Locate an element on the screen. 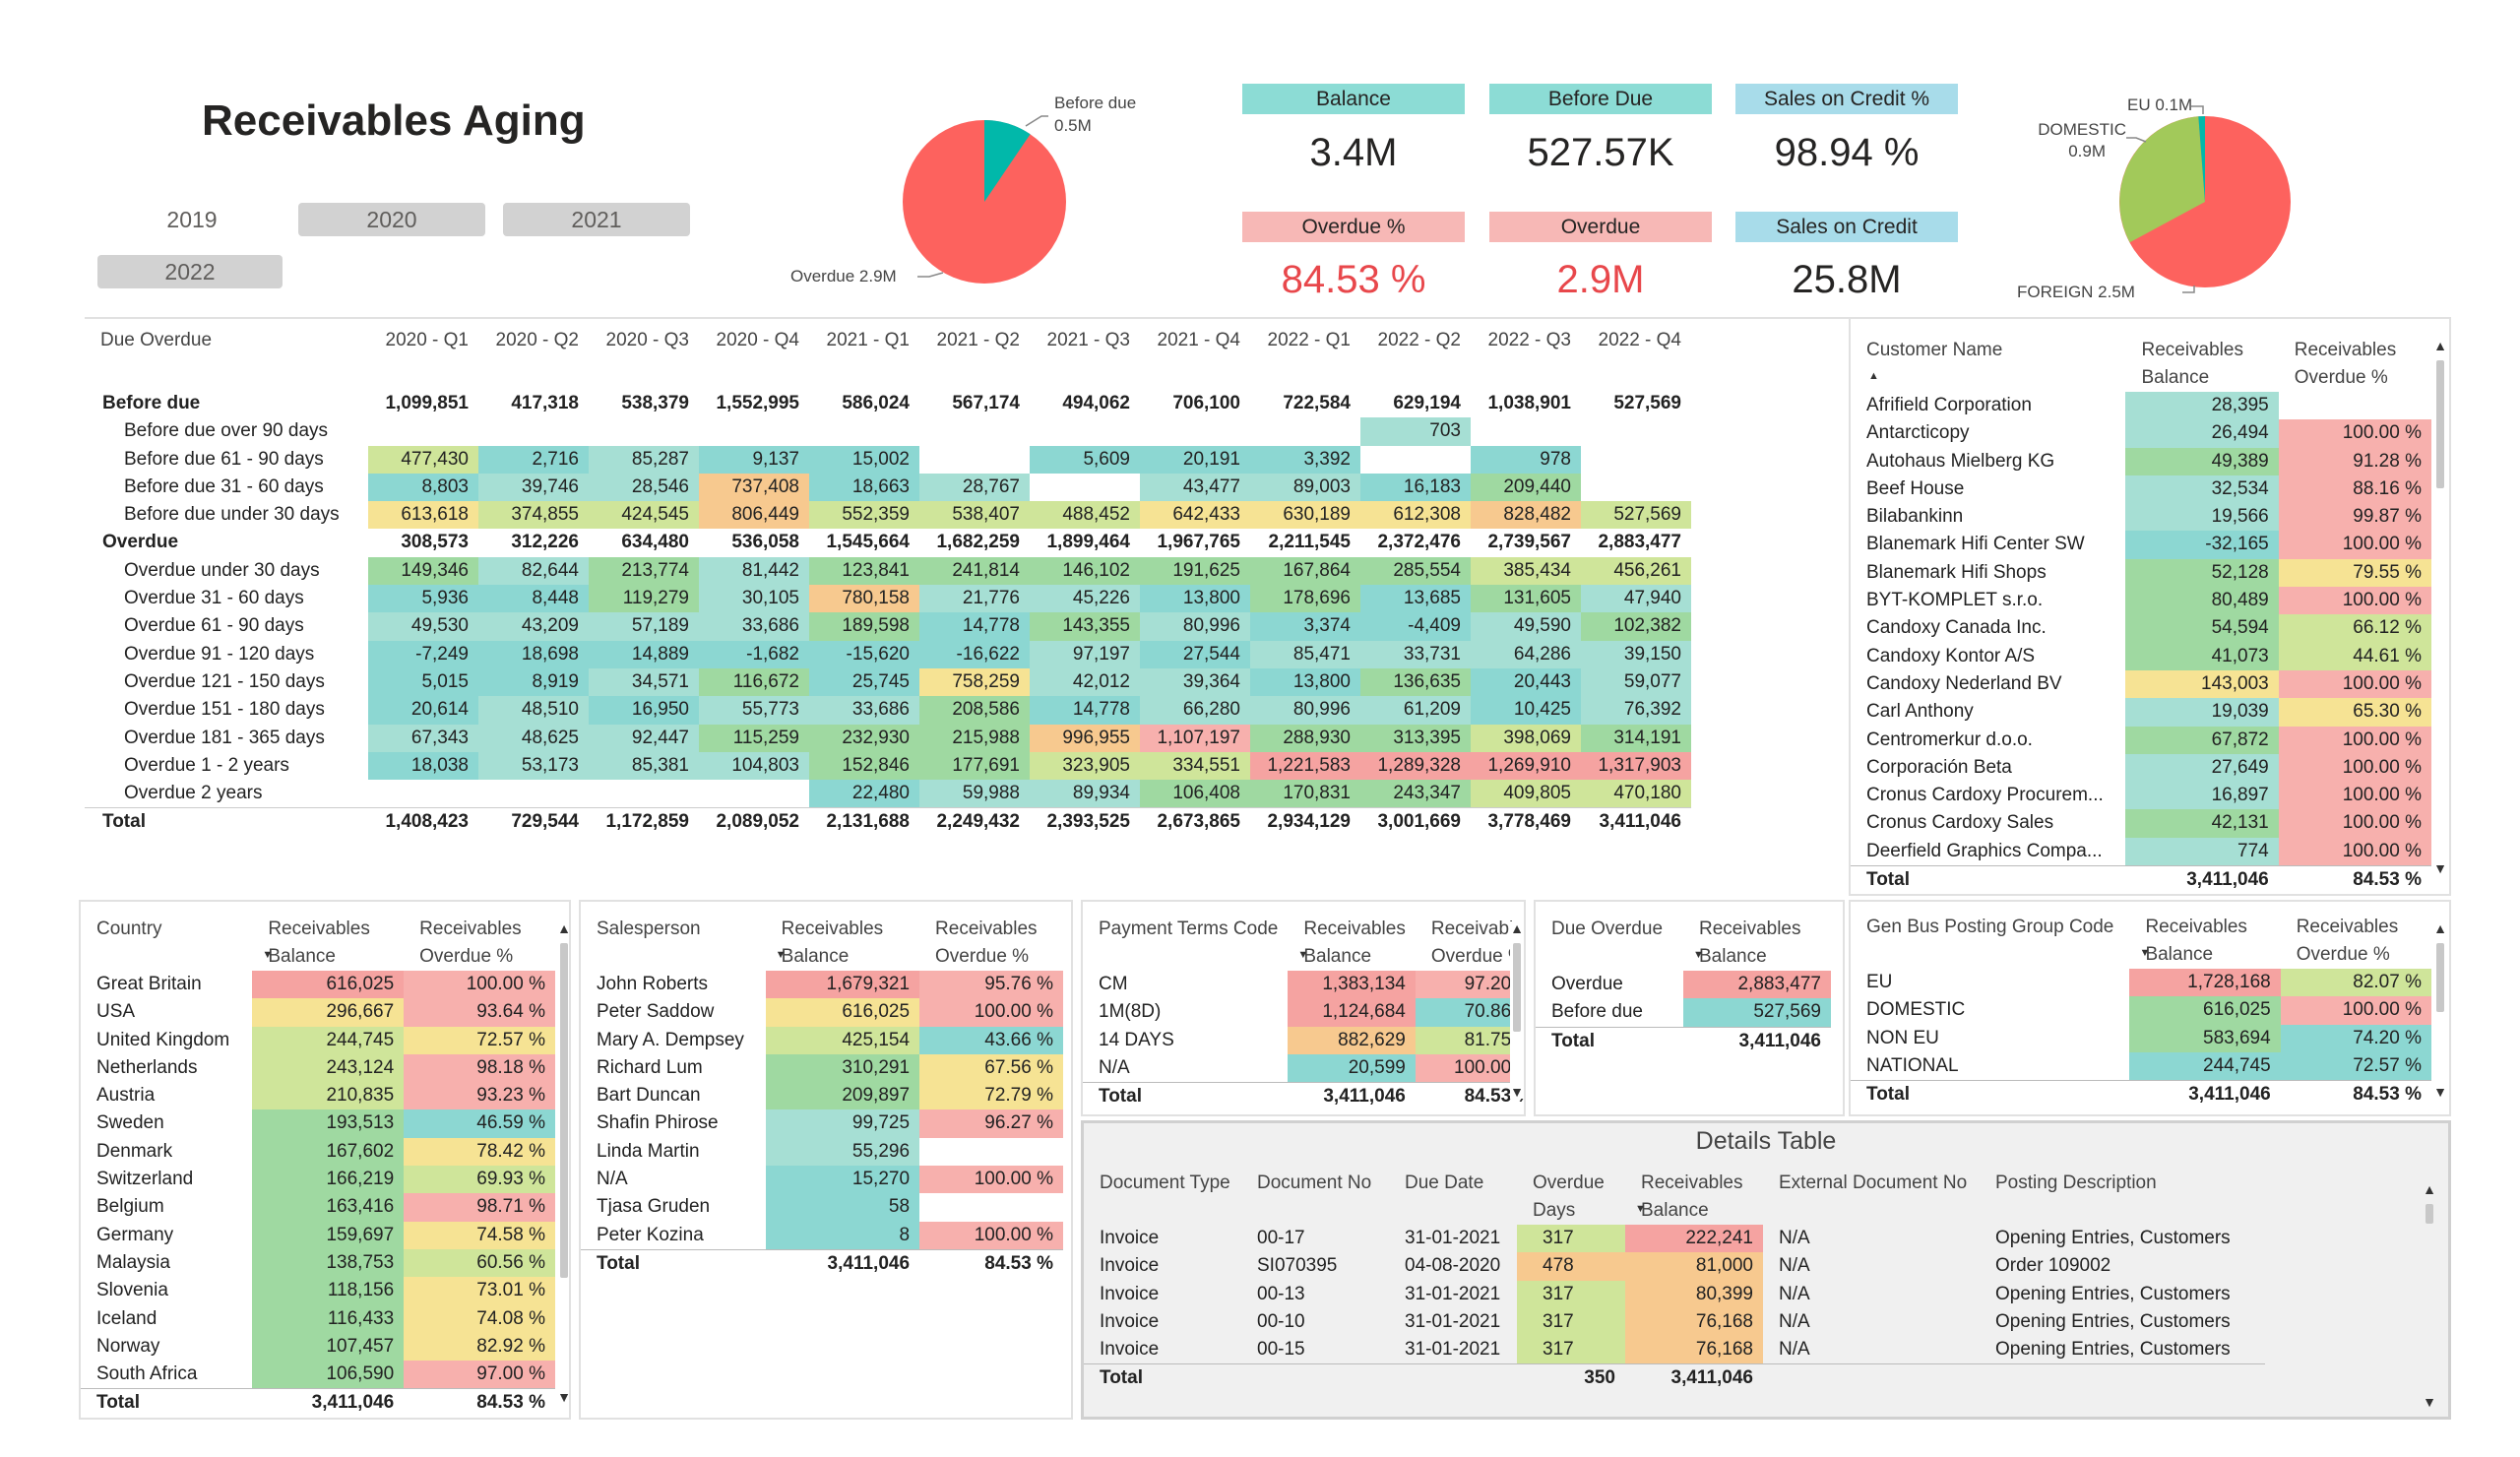 Image resolution: width=2520 pixels, height=1457 pixels. matrix-column-header: 2021 - Q3 is located at coordinates (1088, 340).